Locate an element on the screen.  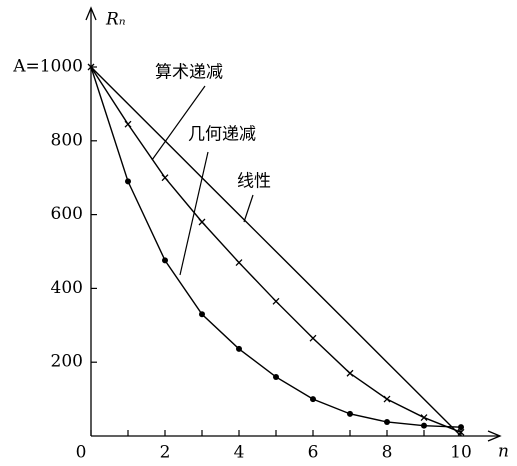
series-label: 几何递减 is located at coordinates (222, 135).